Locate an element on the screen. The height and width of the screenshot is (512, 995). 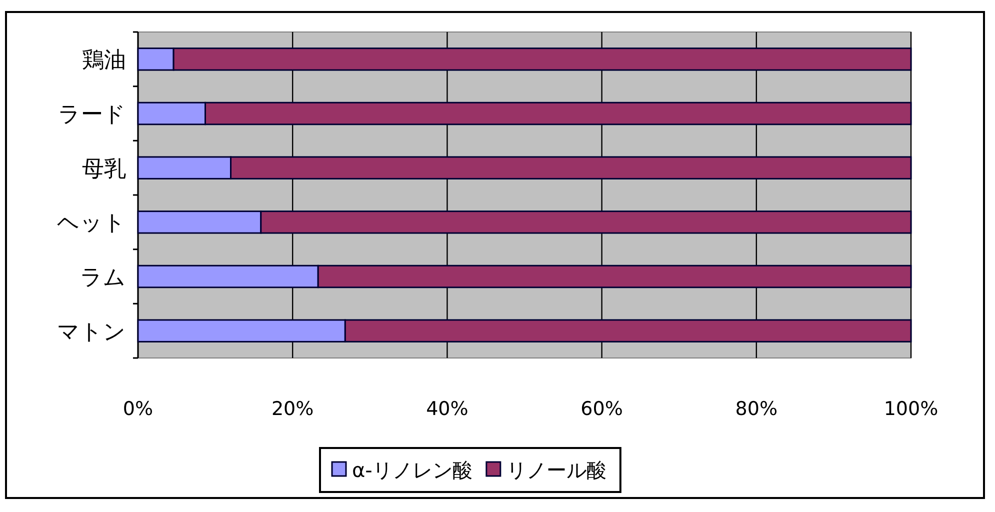
y-tick-label: 鶏油 is located at coordinates (104, 61).